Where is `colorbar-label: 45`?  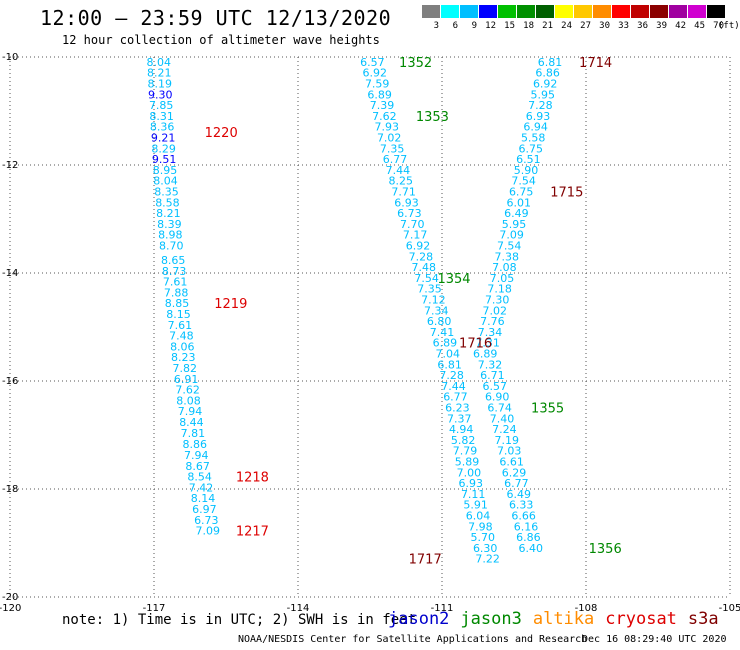
colorbar-label: 45 is located at coordinates (699, 26).